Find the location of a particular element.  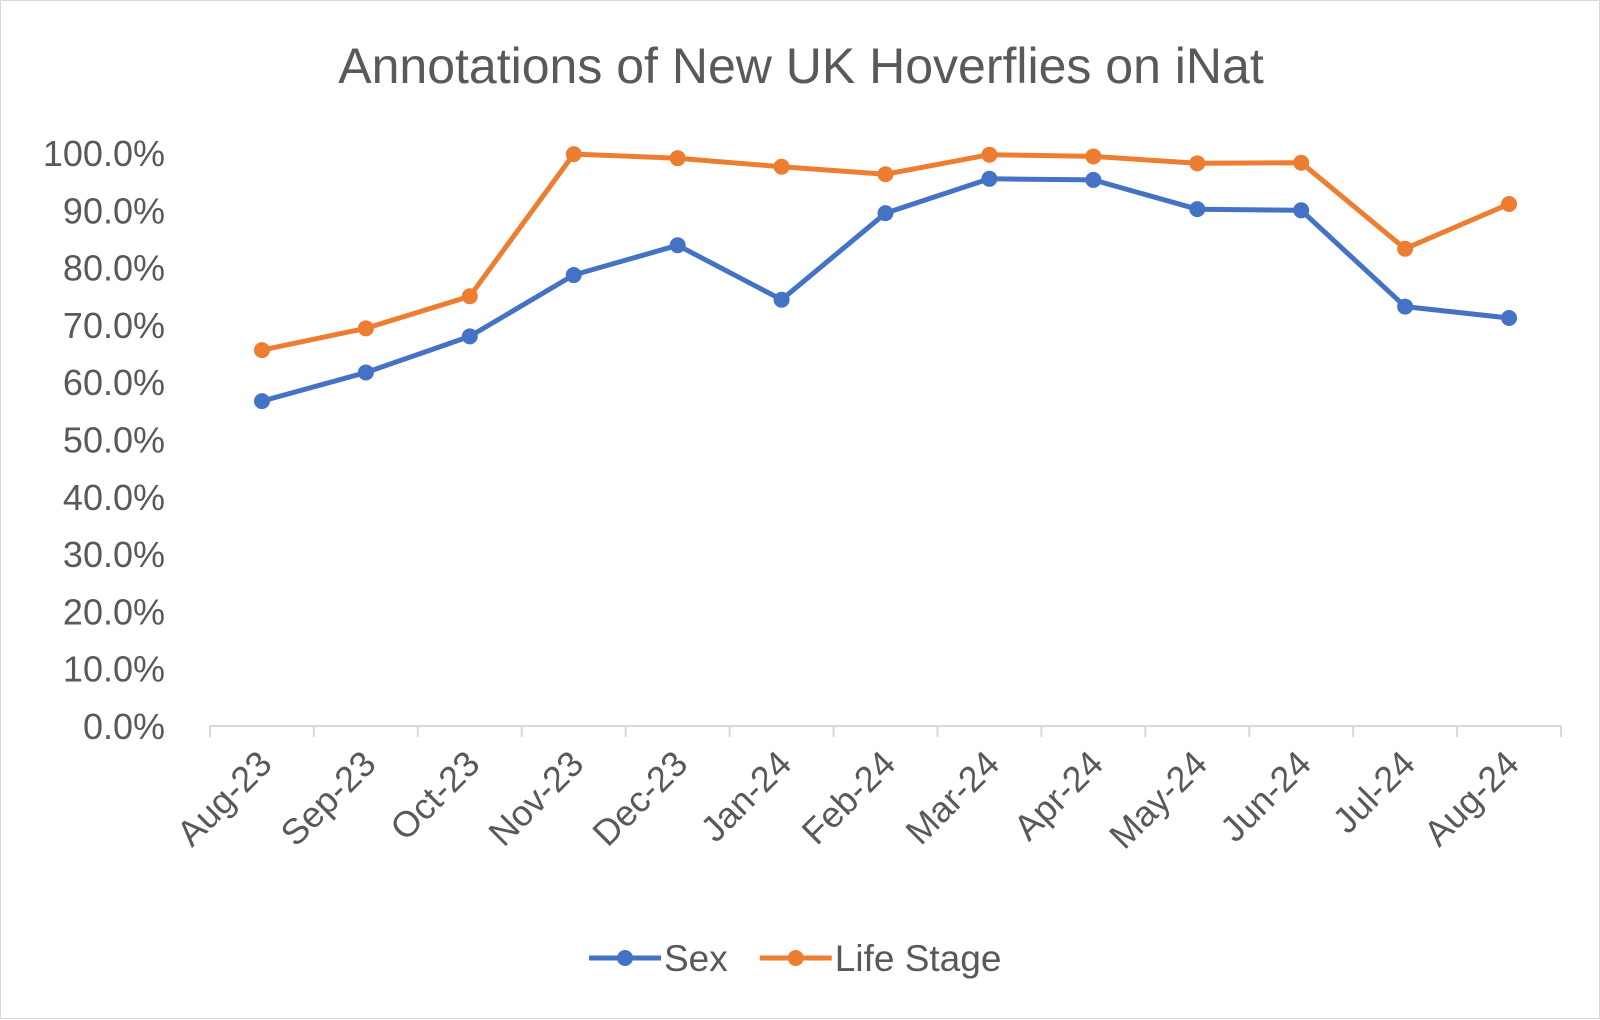

x-tick-label: Feb-24 is located at coordinates (849, 798).